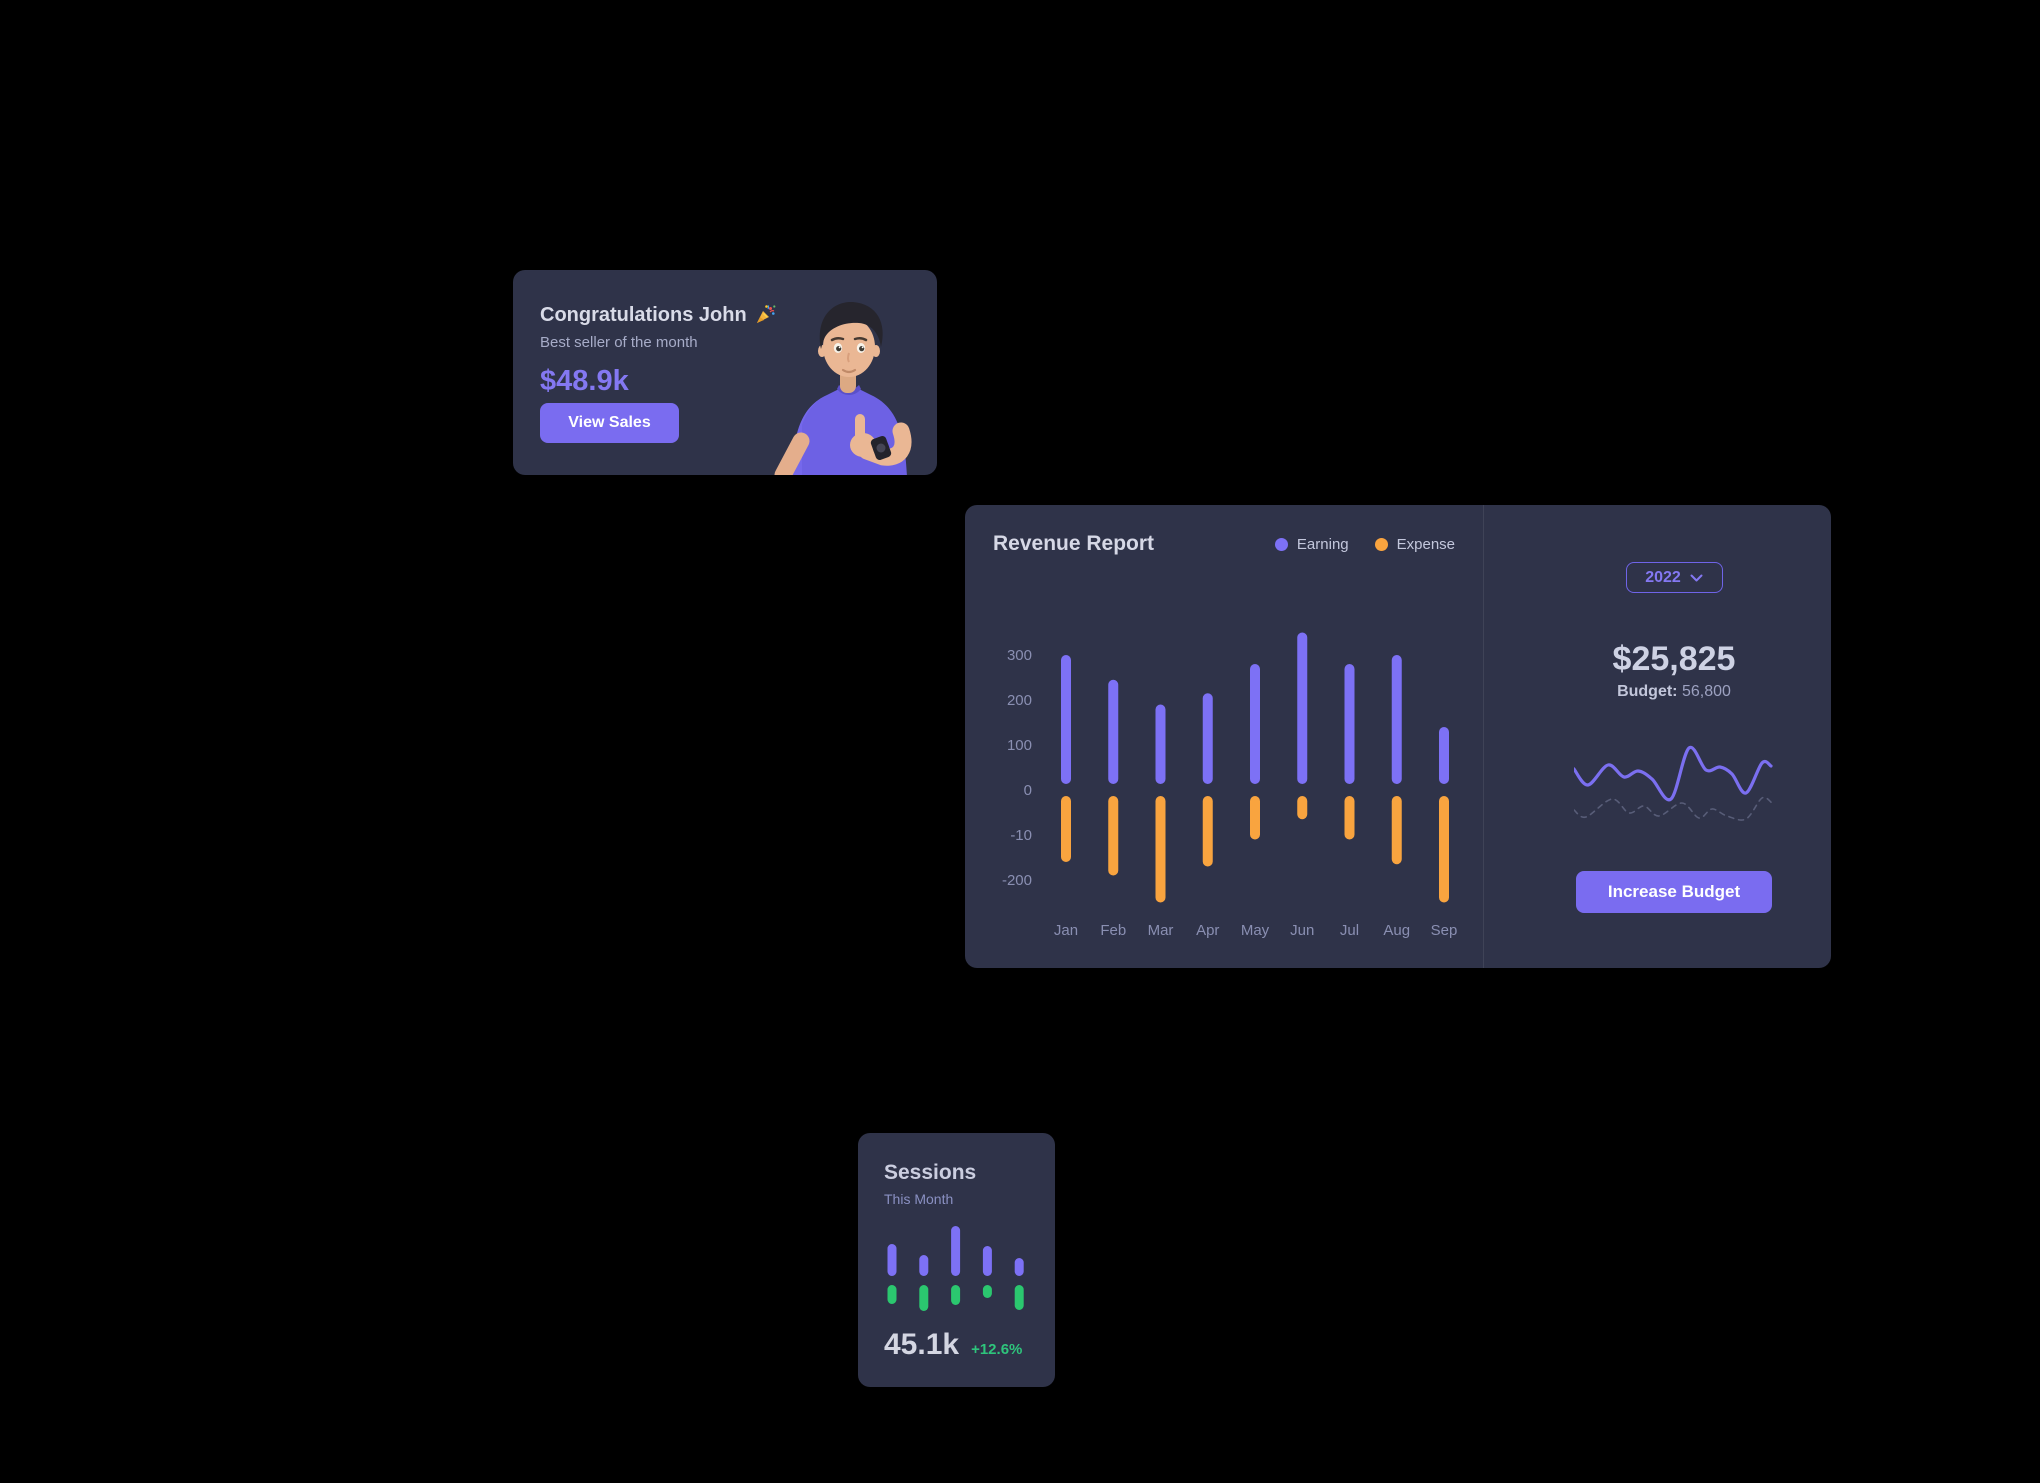 This screenshot has height=1483, width=2040. I want to click on svg-text: 200, so click(1019, 700).